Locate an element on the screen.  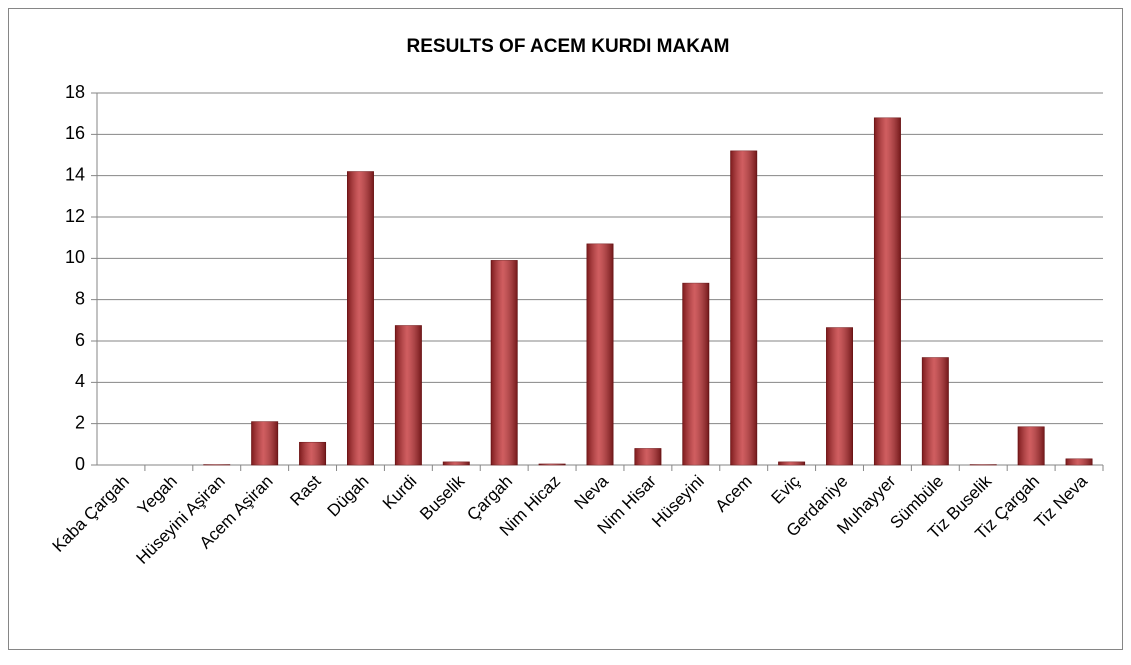
y-tick-label: 18 is located at coordinates (75, 92).